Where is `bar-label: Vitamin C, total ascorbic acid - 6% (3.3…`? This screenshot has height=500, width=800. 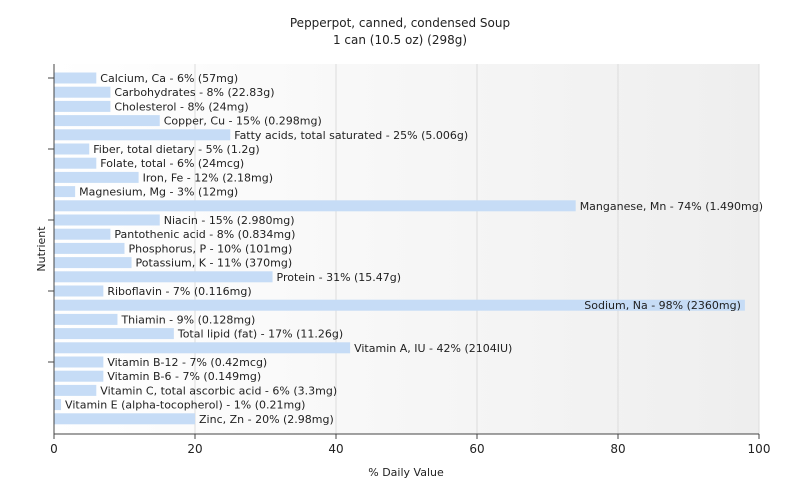
bar-label: Vitamin C, total ascorbic acid - 6% (3.3… is located at coordinates (218, 390).